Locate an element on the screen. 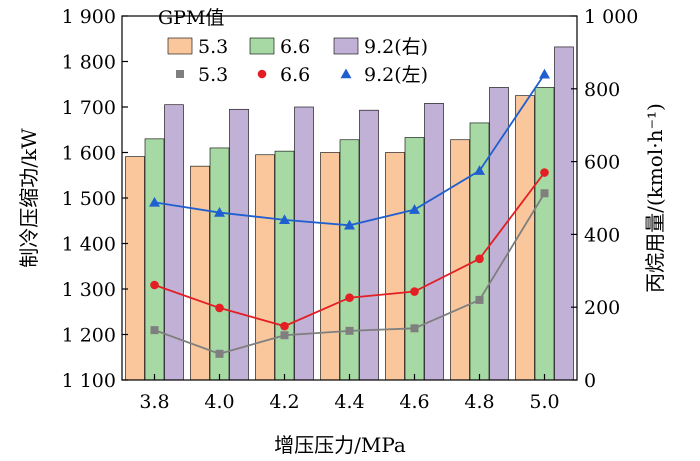  bar-series2-4.4 is located at coordinates (369, 245).